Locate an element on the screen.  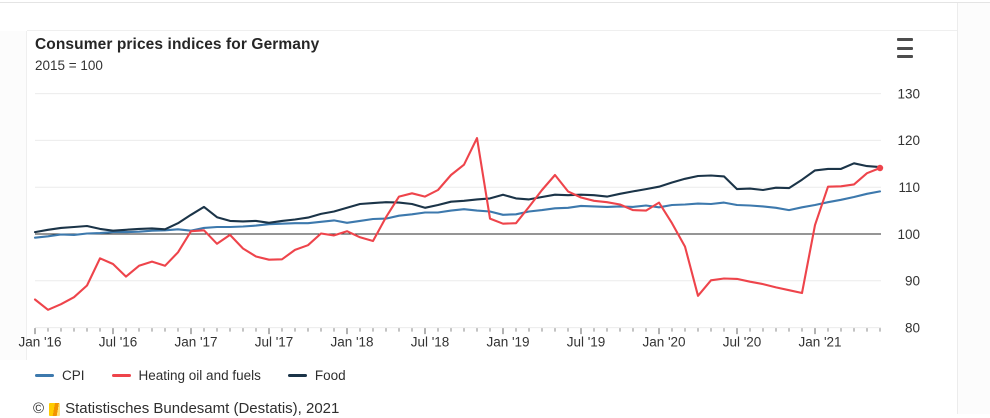
page-left-margin is located at coordinates (13, 195).